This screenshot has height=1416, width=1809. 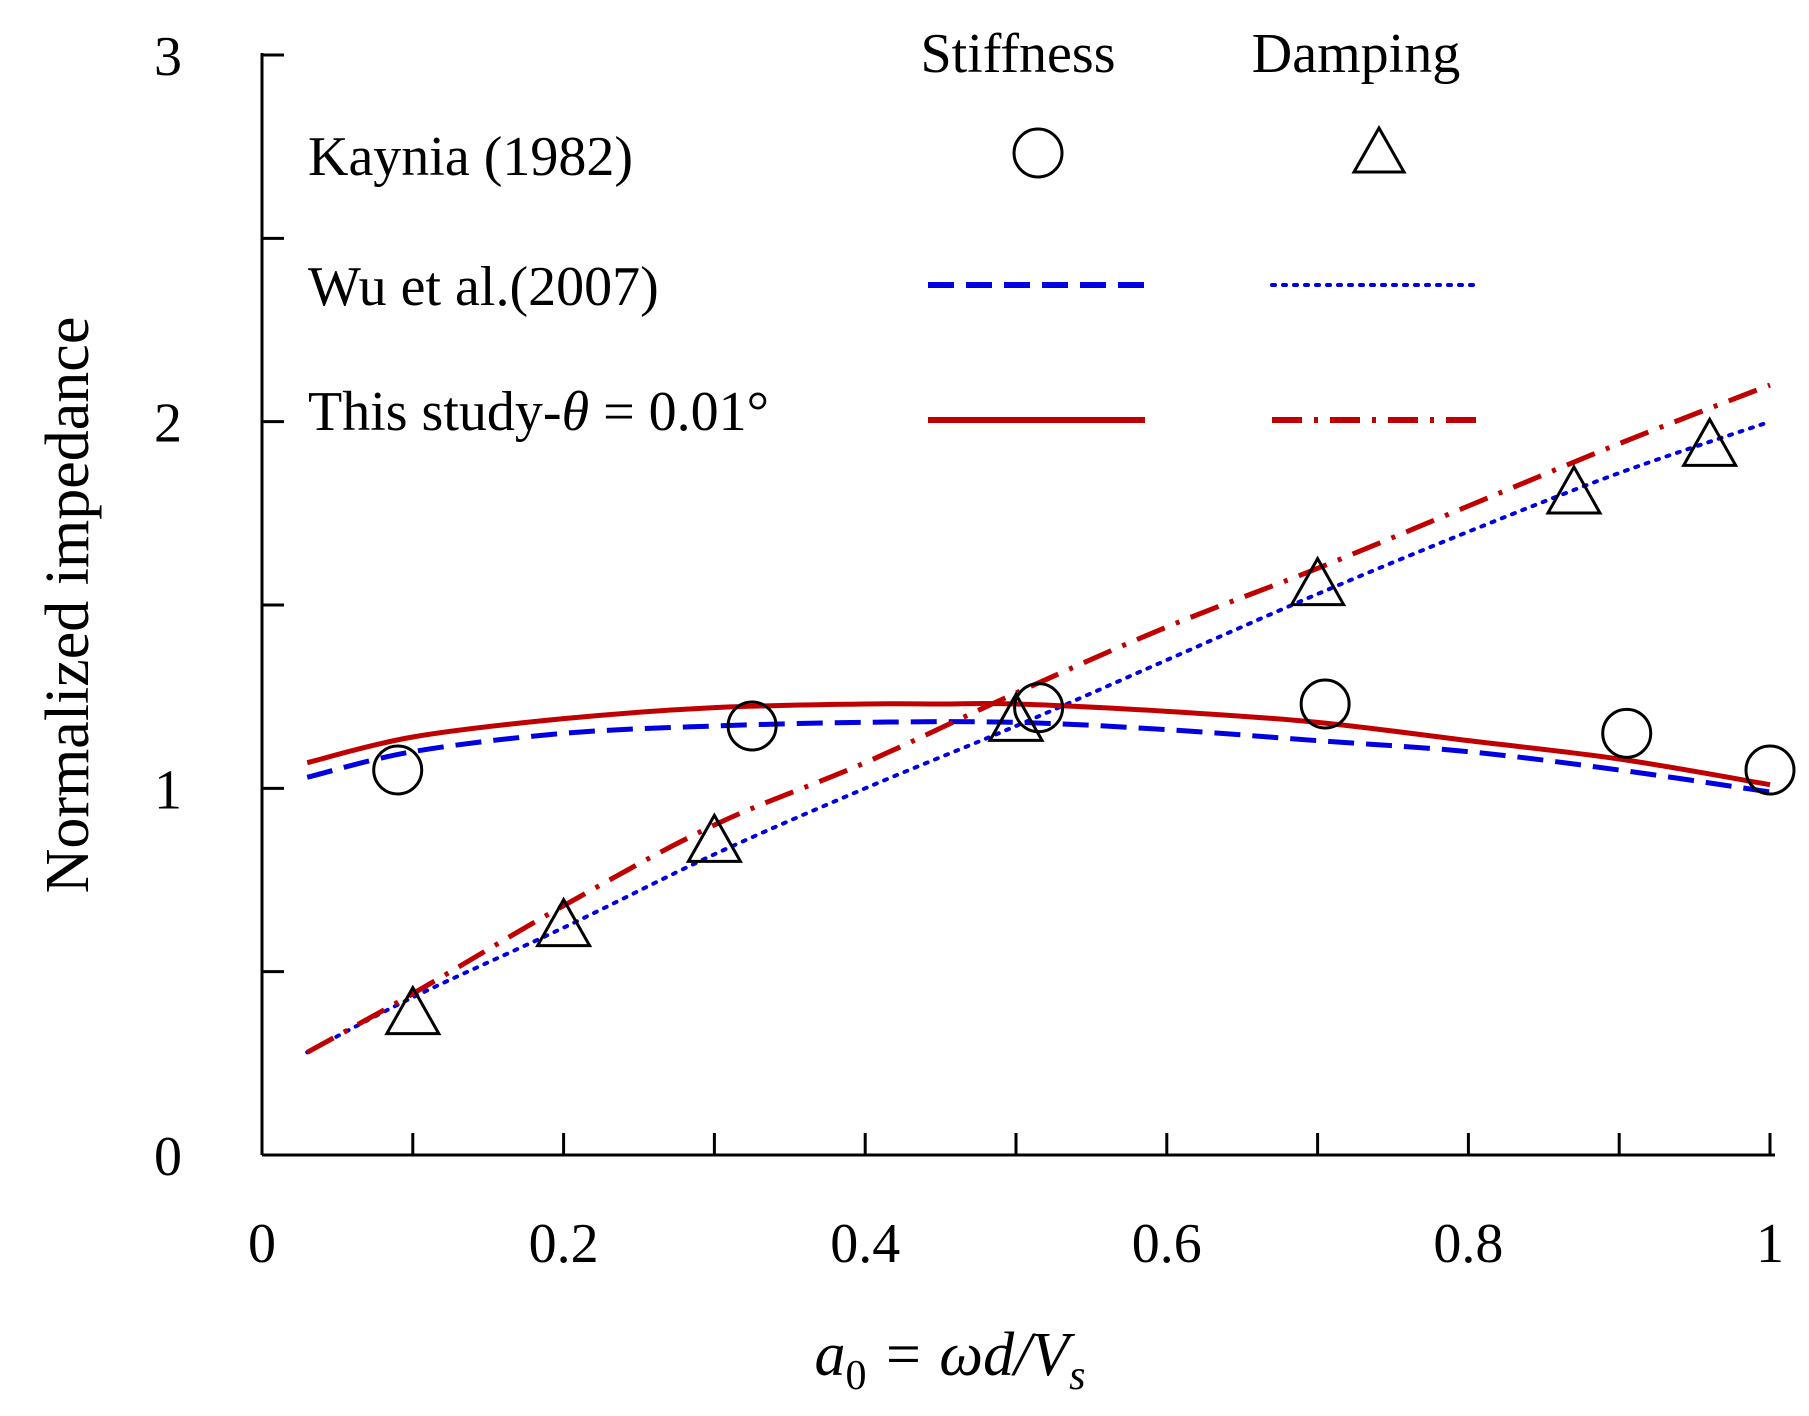 I want to click on legend-label-this-study-suffix: = 0.01°, so click(x=679, y=412).